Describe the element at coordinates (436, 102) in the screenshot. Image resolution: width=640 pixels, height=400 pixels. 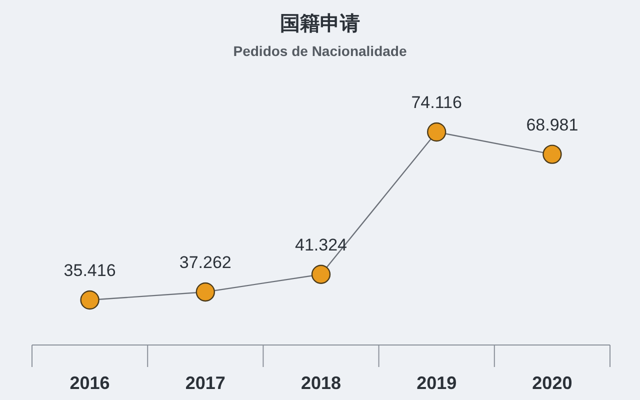
I see `data-label: 74.116` at that location.